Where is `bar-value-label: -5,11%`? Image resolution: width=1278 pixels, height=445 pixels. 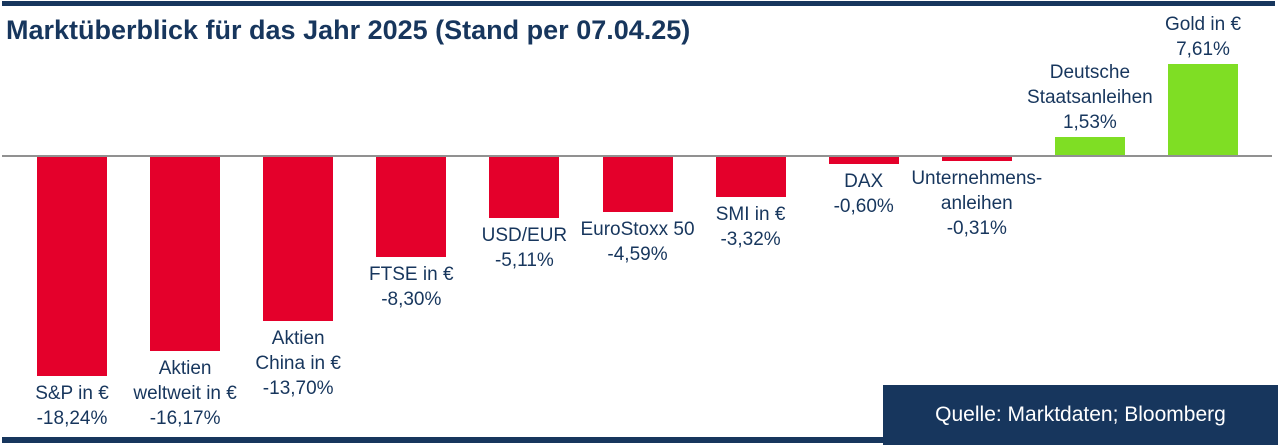 bar-value-label: -5,11% is located at coordinates (524, 260).